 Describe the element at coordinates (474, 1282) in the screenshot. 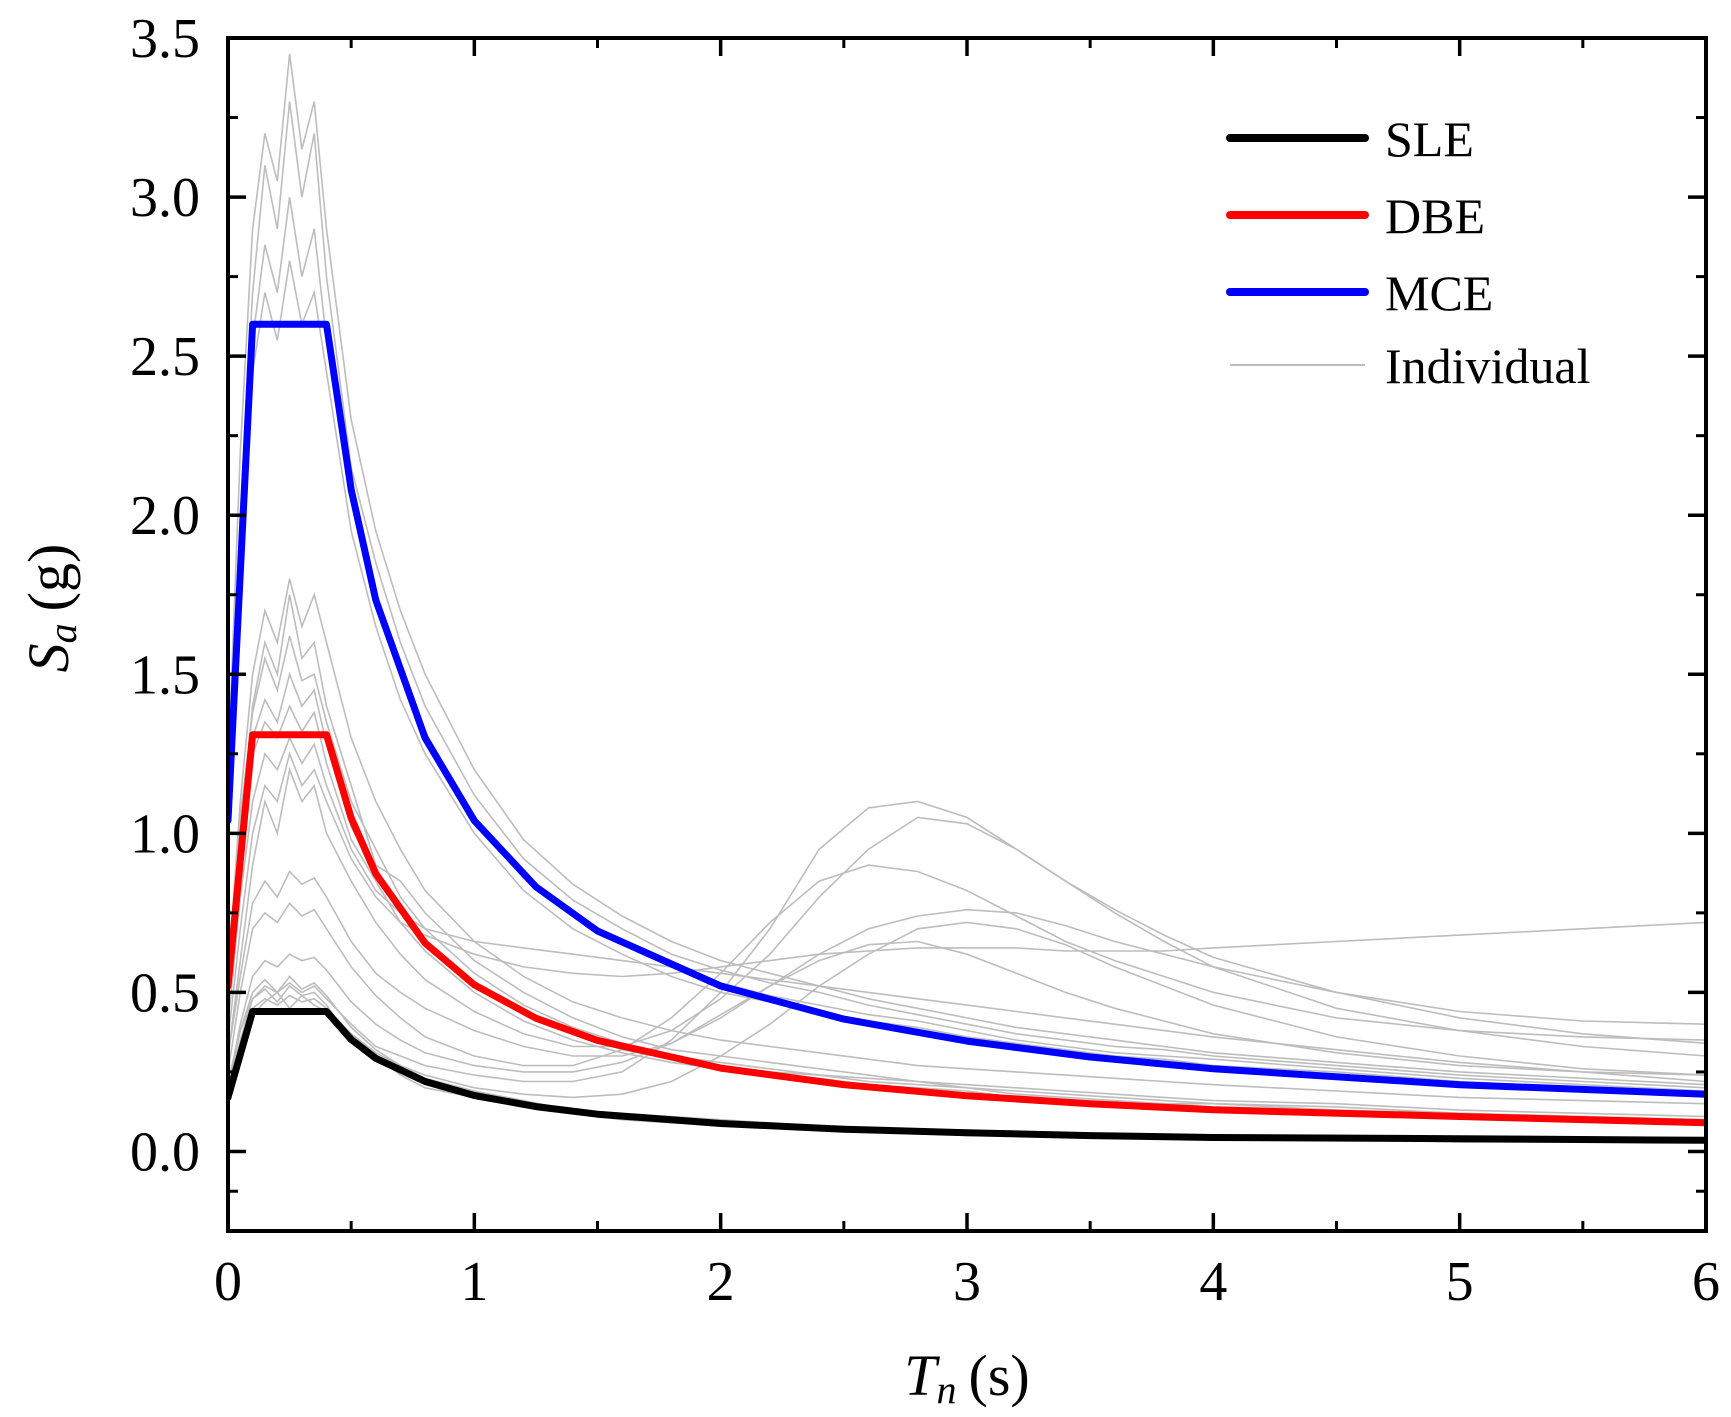

I see `x-tick-label-1: 1` at that location.